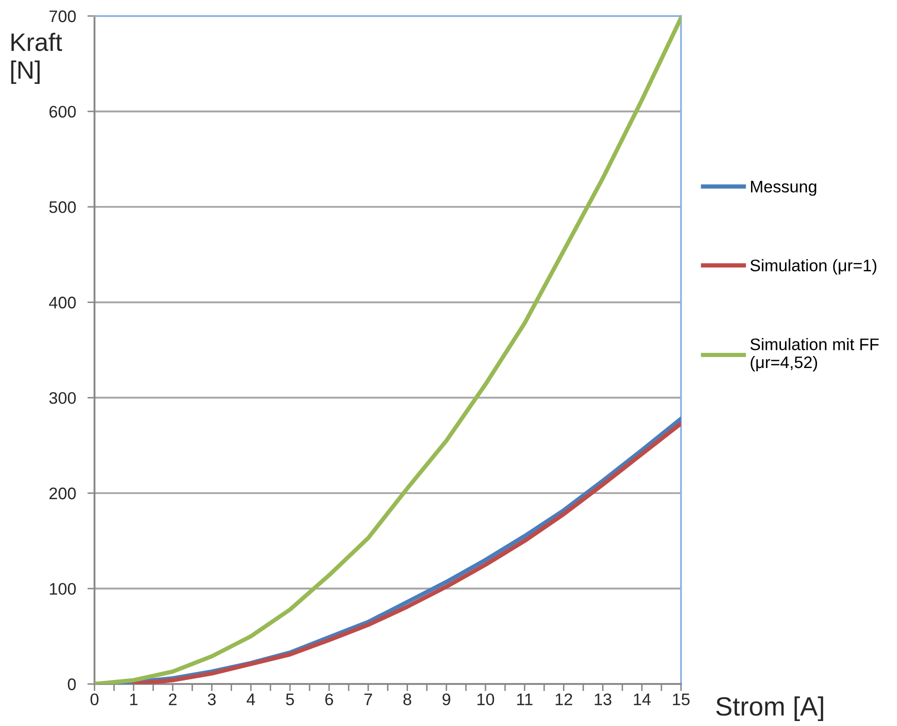  Describe the element at coordinates (62, 112) in the screenshot. I see `y-tick-label: 600` at that location.